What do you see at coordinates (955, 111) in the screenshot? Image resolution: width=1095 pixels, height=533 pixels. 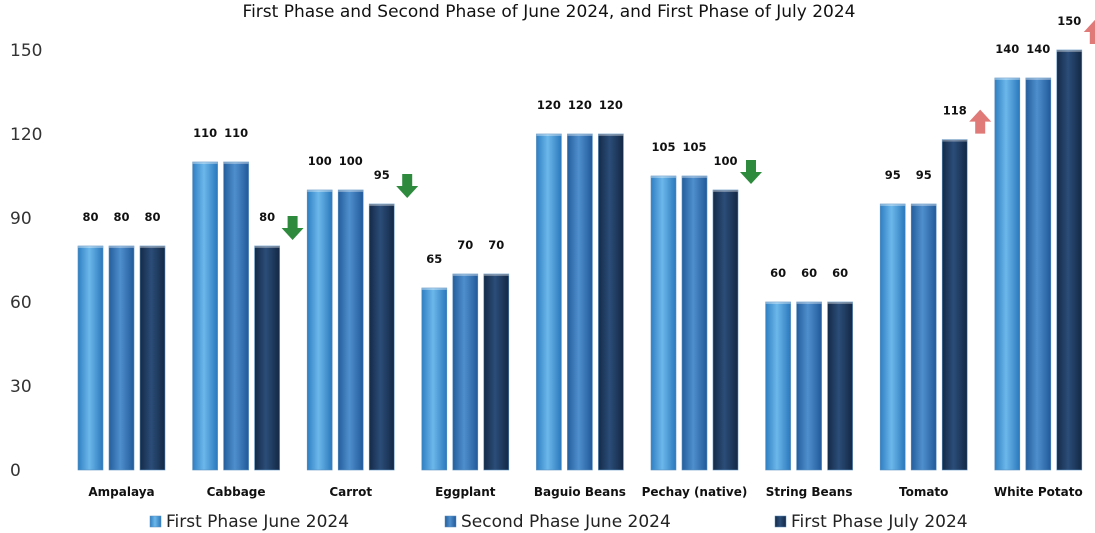 I see `data-label: 118` at bounding box center [955, 111].